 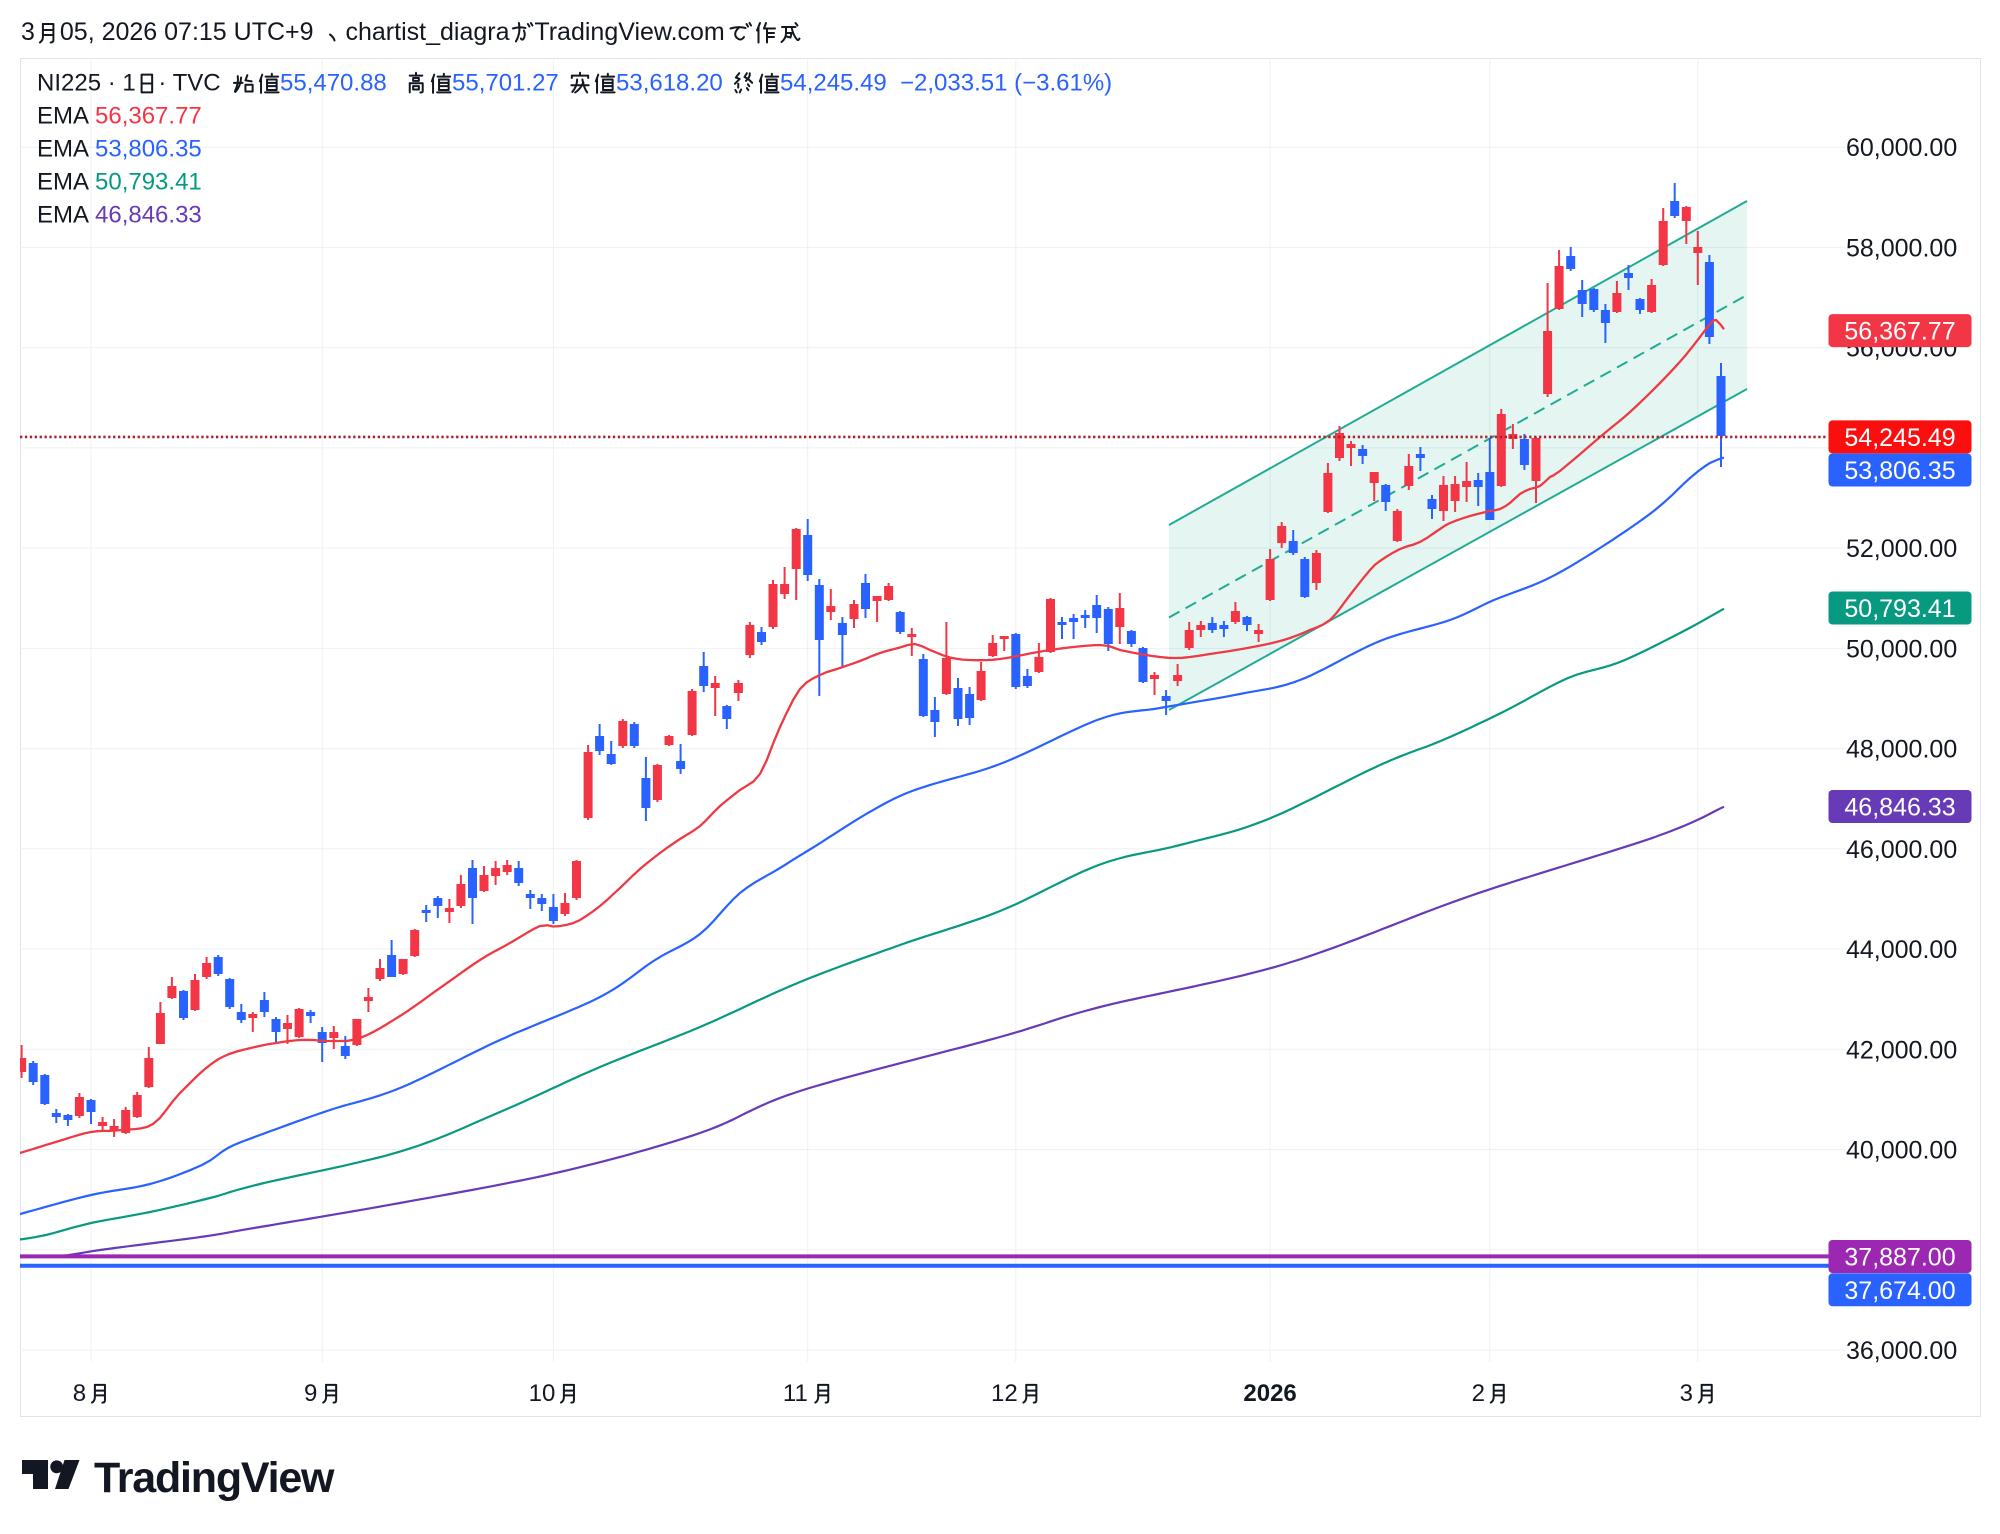 What do you see at coordinates (1899, 1291) in the screenshot?
I see `svg-text: 37,674.00` at bounding box center [1899, 1291].